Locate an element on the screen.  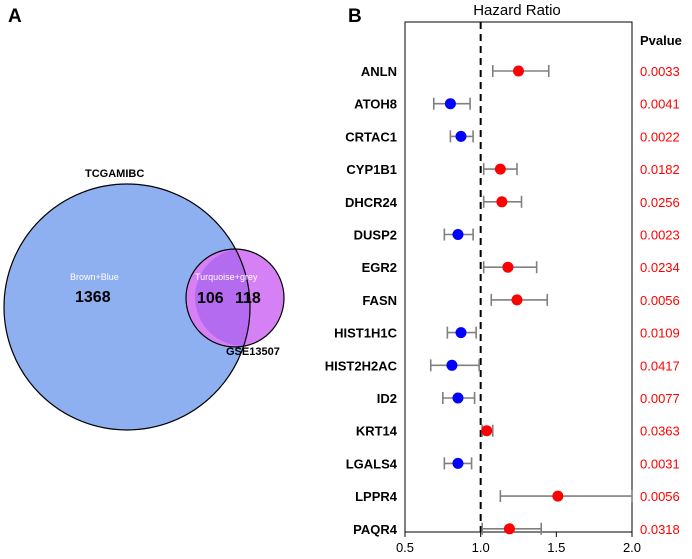
venn-sublabel-brown-blue: Brown+Blue is located at coordinates (94, 277).